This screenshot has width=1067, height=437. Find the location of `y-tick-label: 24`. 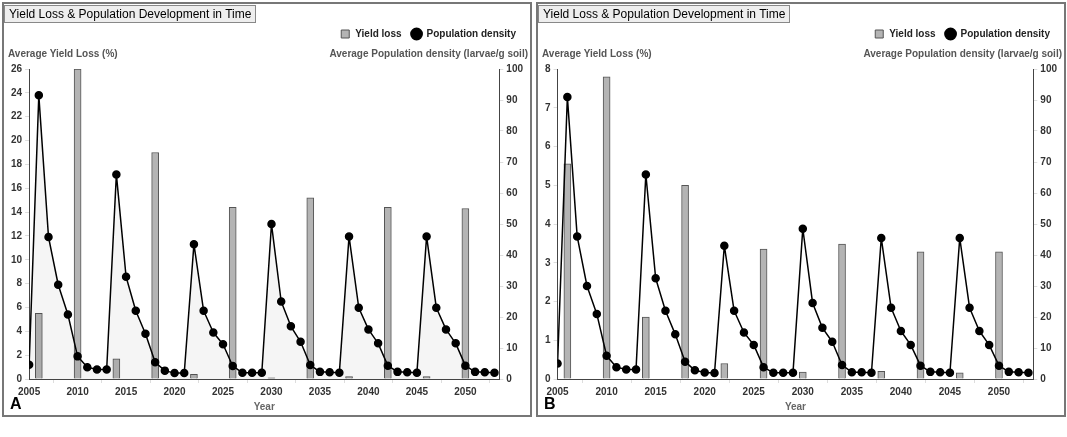

y-tick-label: 24 is located at coordinates (17, 92).